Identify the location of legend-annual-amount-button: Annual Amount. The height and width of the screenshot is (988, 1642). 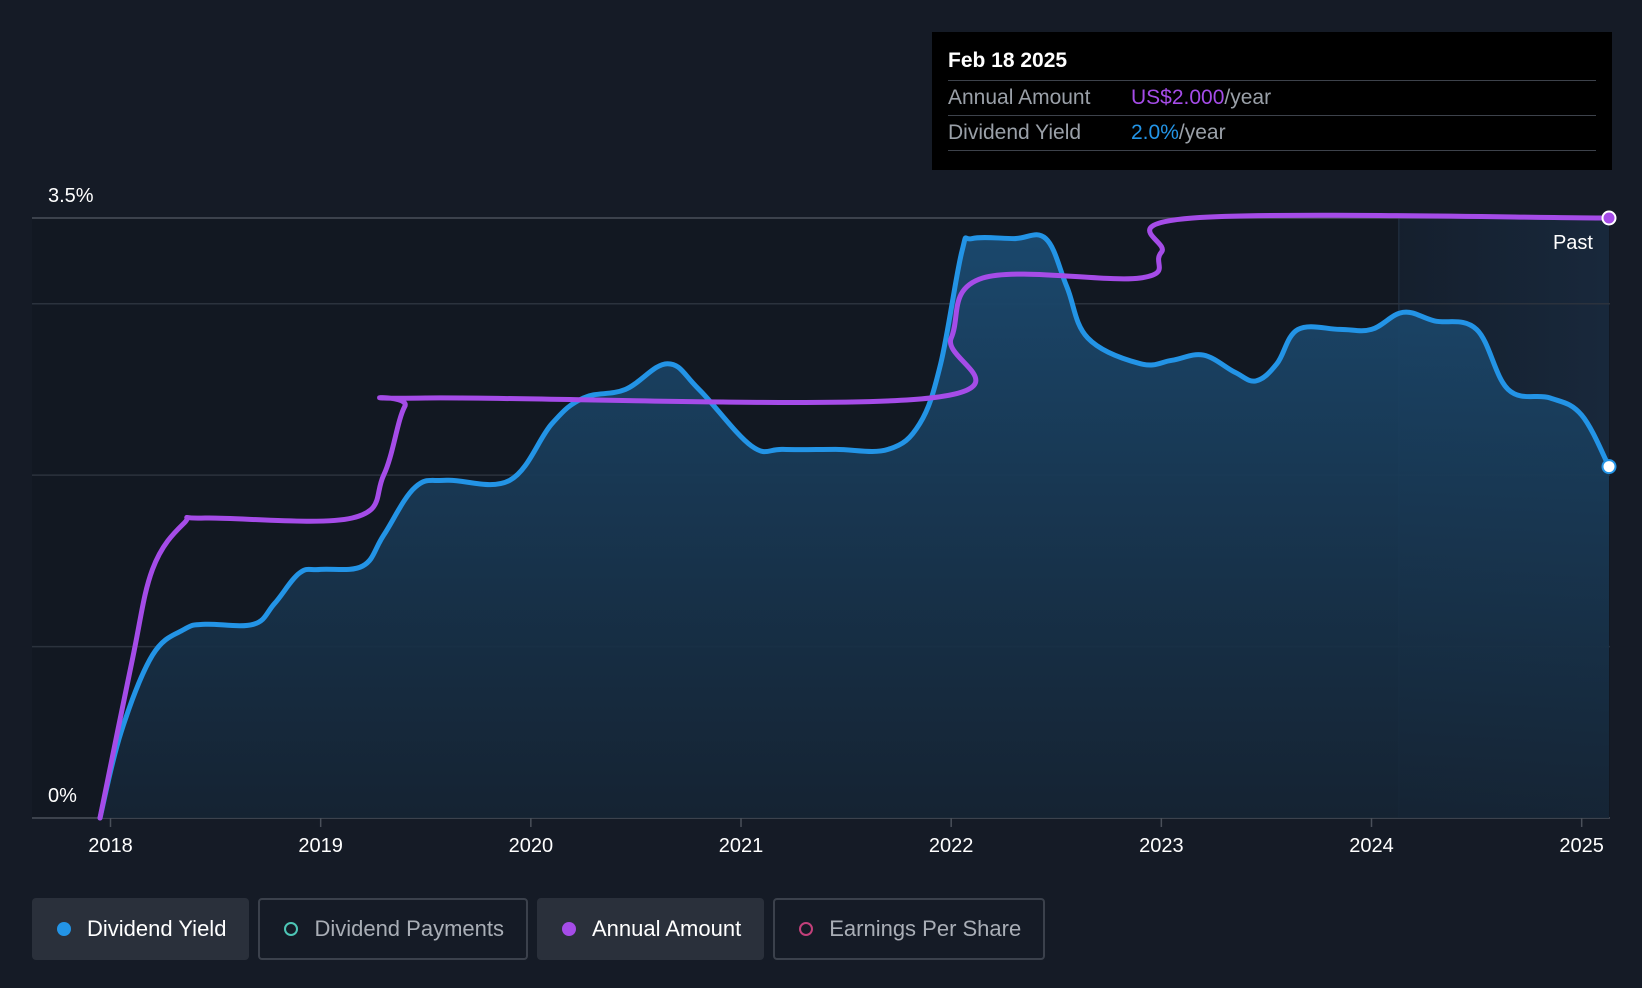
(650, 929).